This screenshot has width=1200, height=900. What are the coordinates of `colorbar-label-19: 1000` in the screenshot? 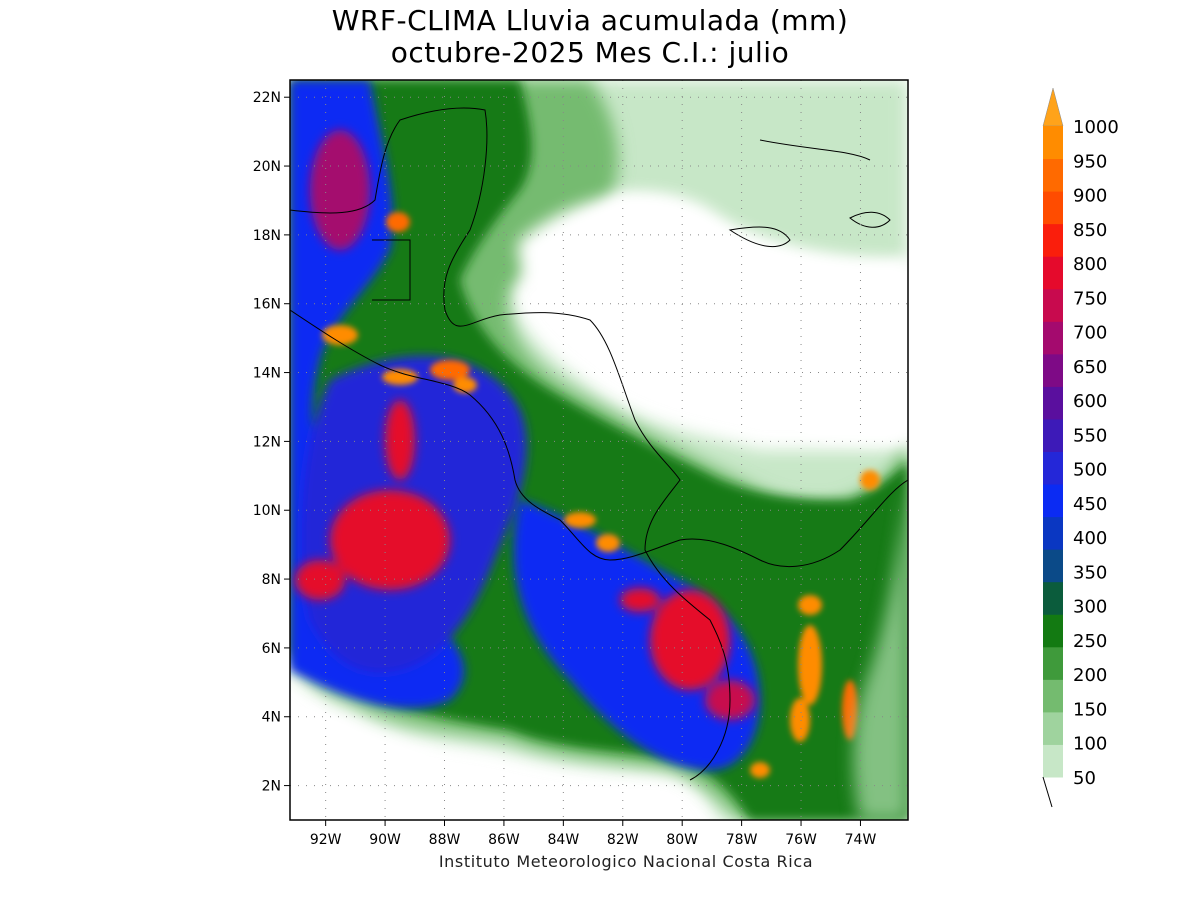 It's located at (1096, 127).